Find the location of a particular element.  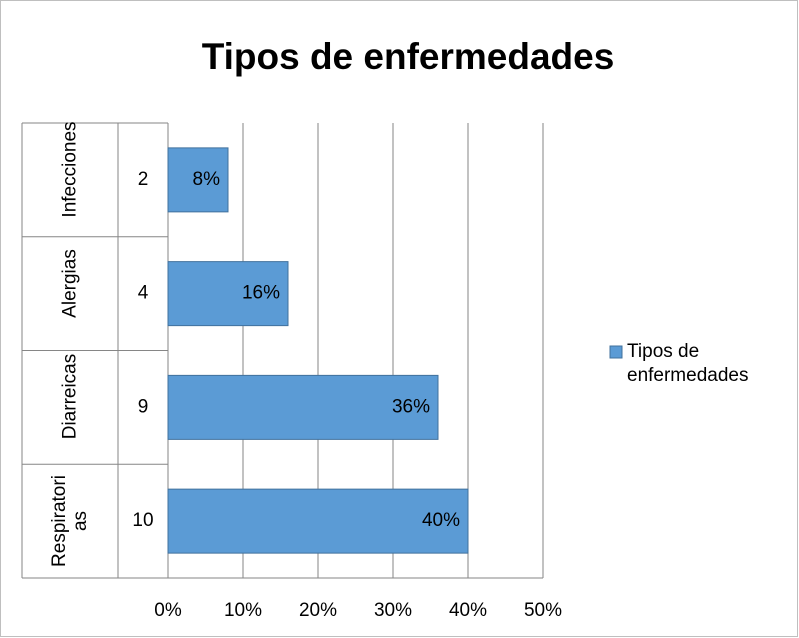

group-label: Respiratorias is located at coordinates (70, 521).